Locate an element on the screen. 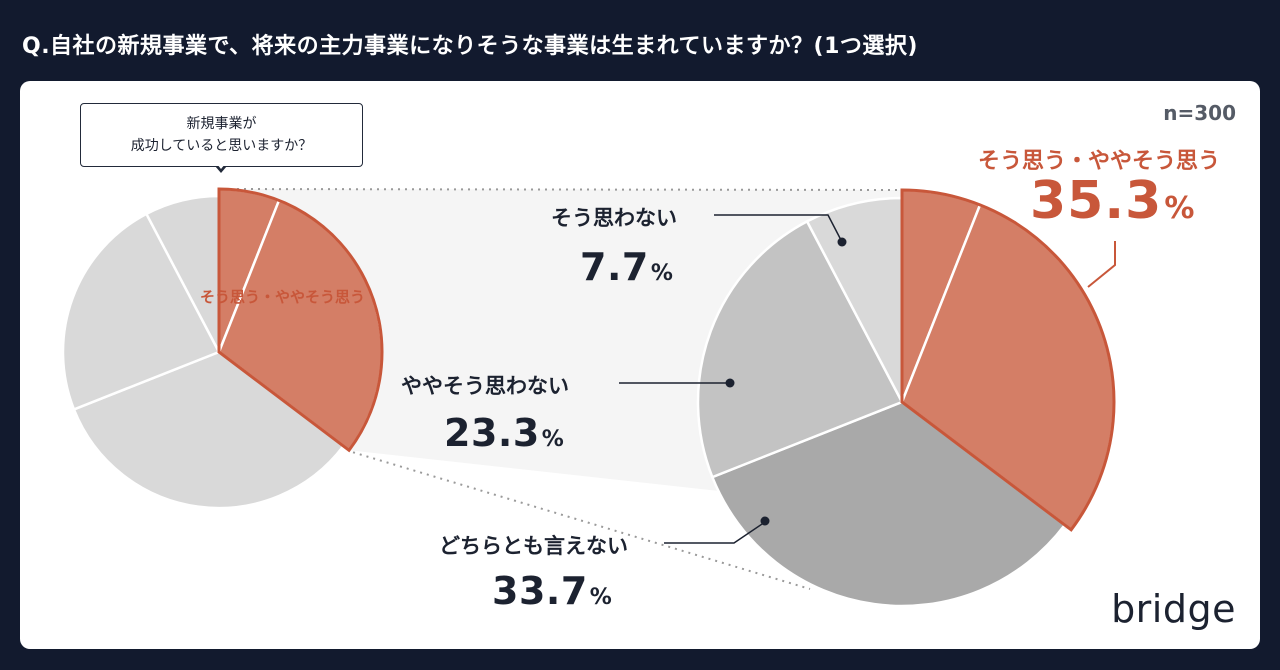 Image resolution: width=1280 pixels, height=670 pixels. small-pie-positive-outline is located at coordinates (300, 320).